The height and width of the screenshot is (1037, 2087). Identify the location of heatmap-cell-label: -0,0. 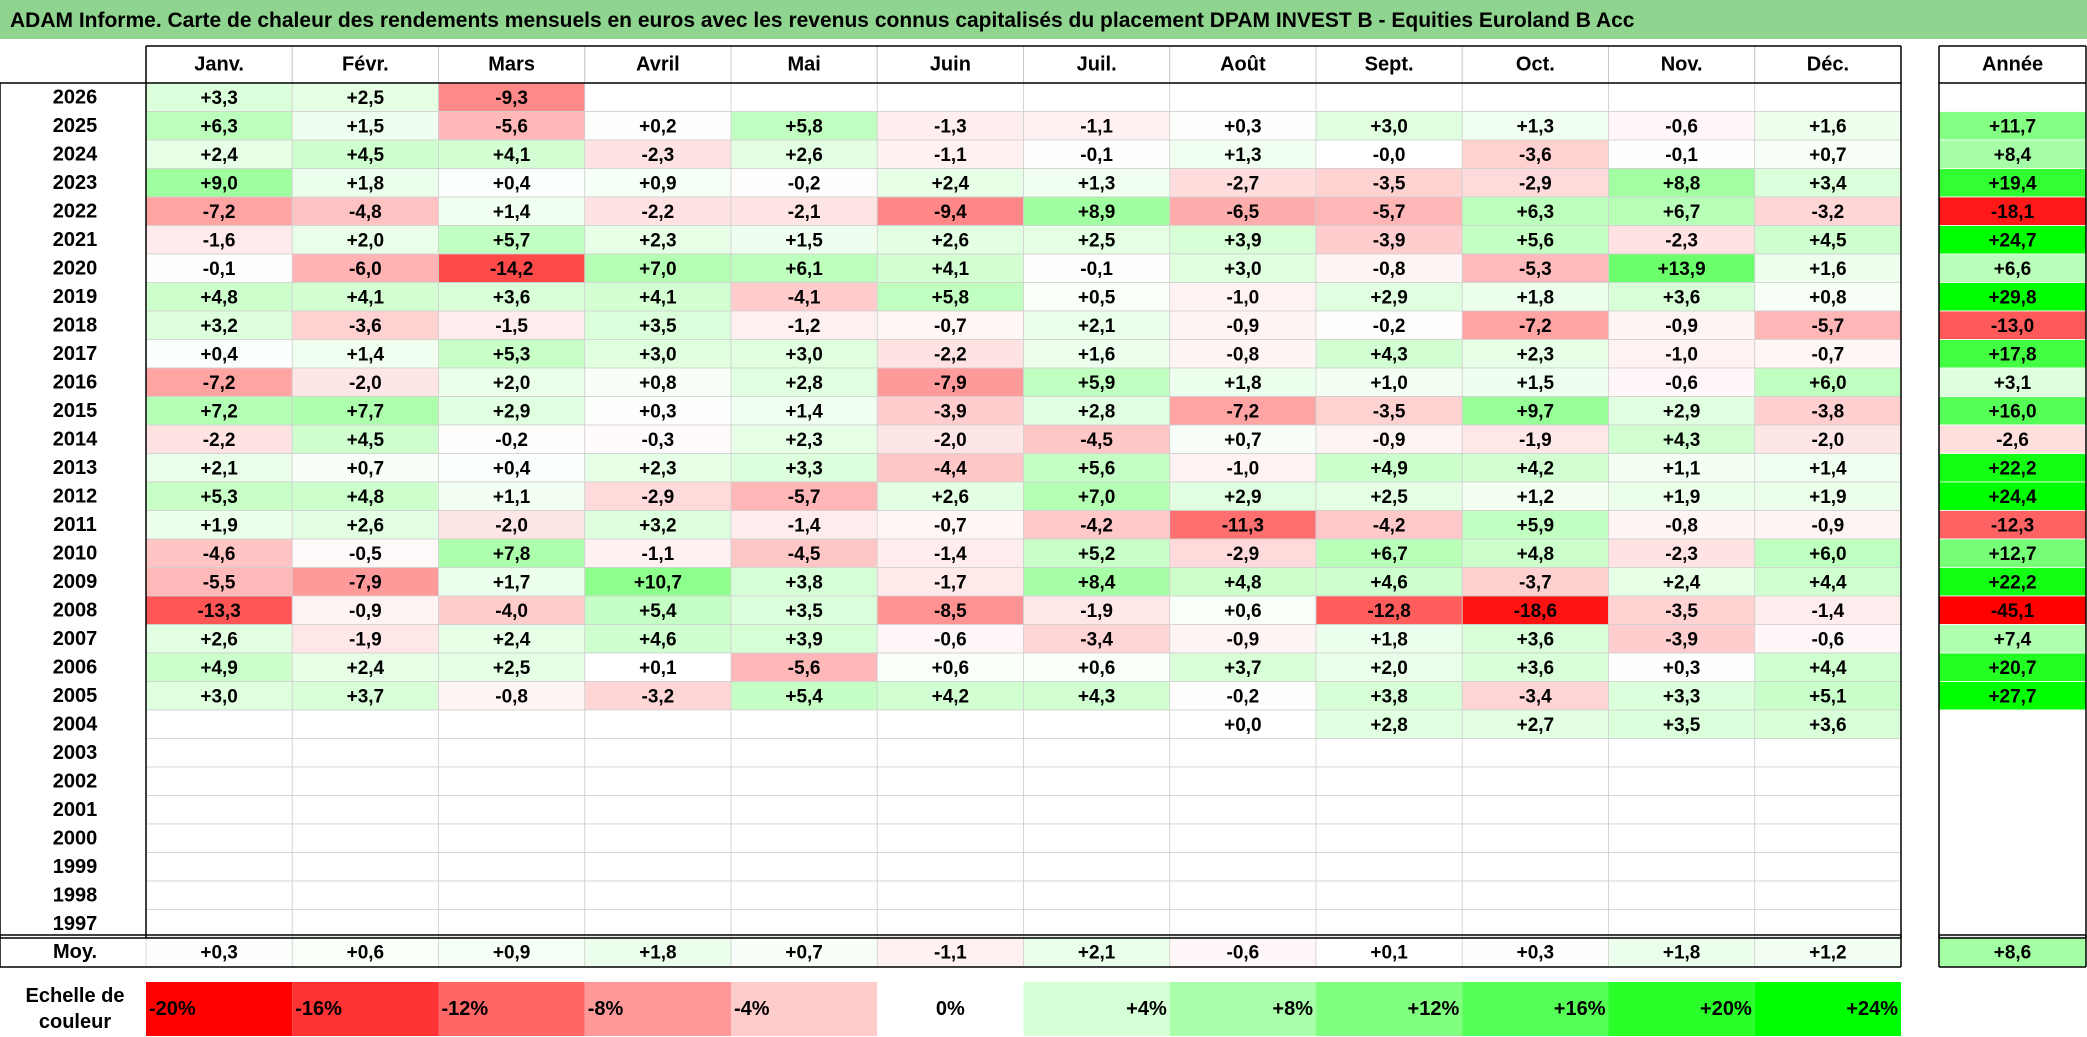
(1389, 155).